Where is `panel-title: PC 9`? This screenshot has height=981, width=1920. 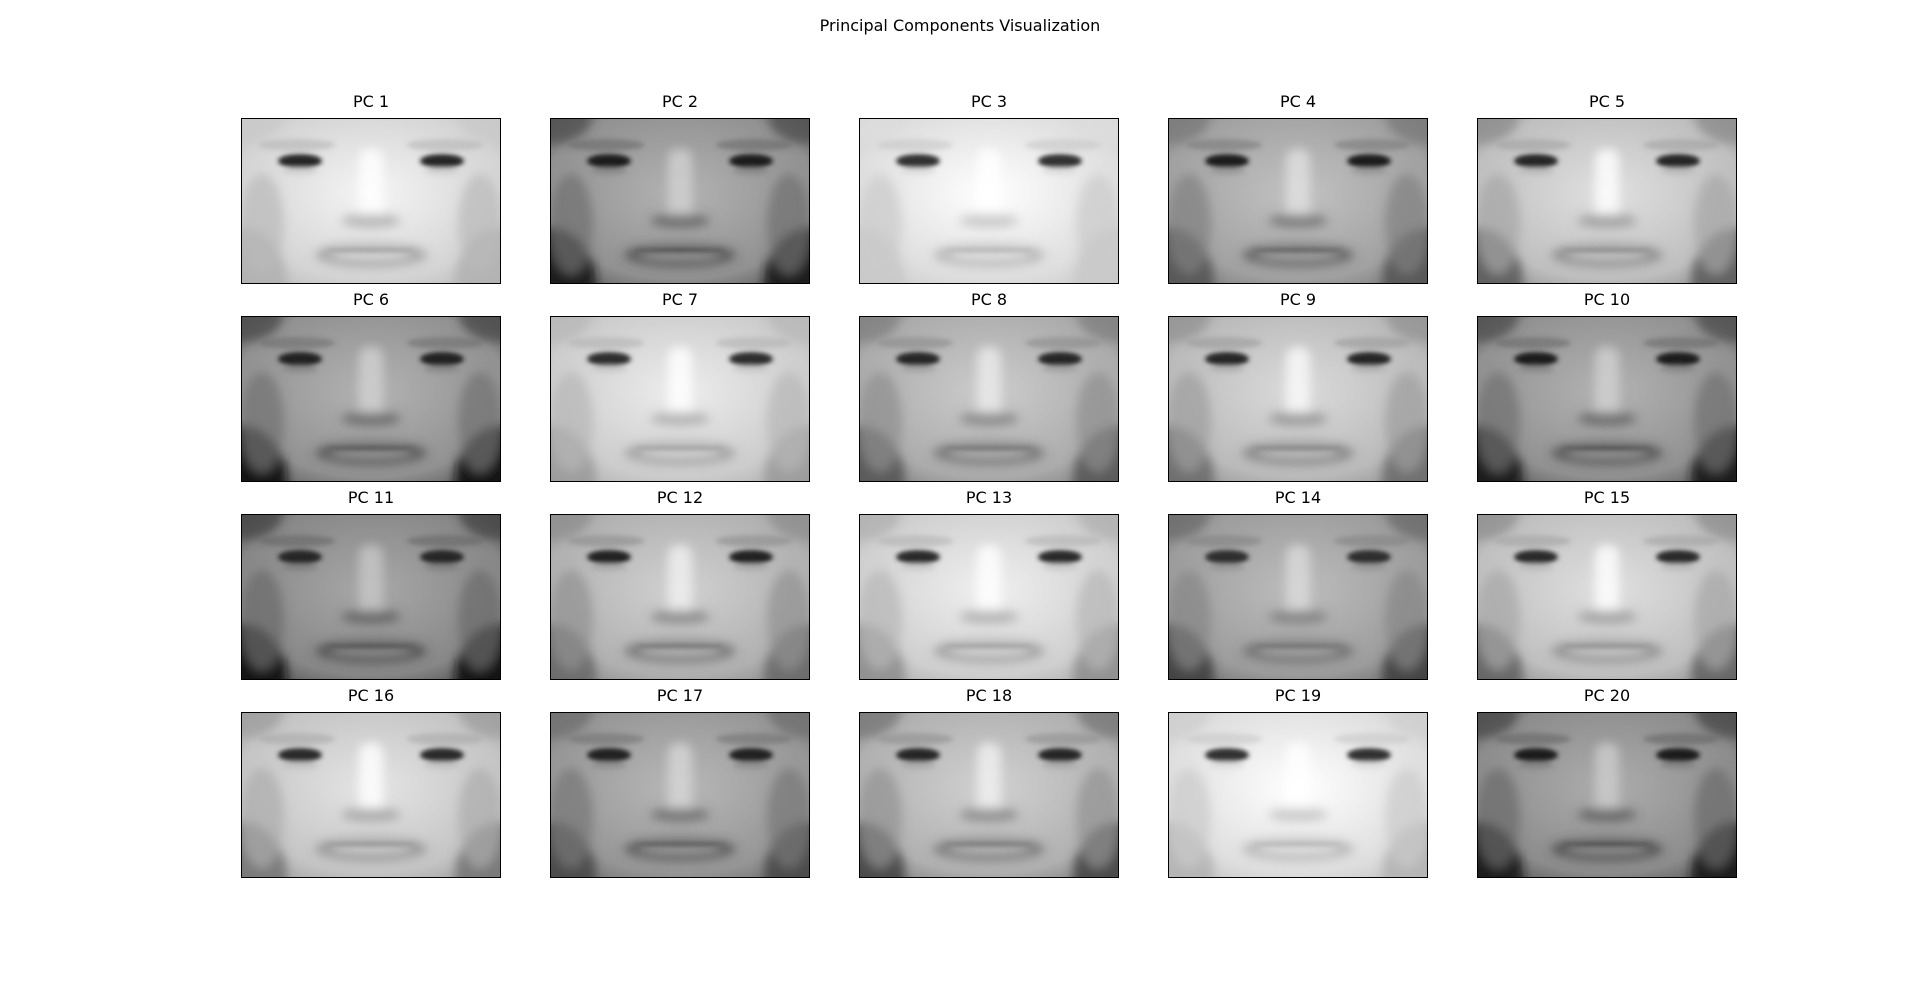 panel-title: PC 9 is located at coordinates (1298, 299).